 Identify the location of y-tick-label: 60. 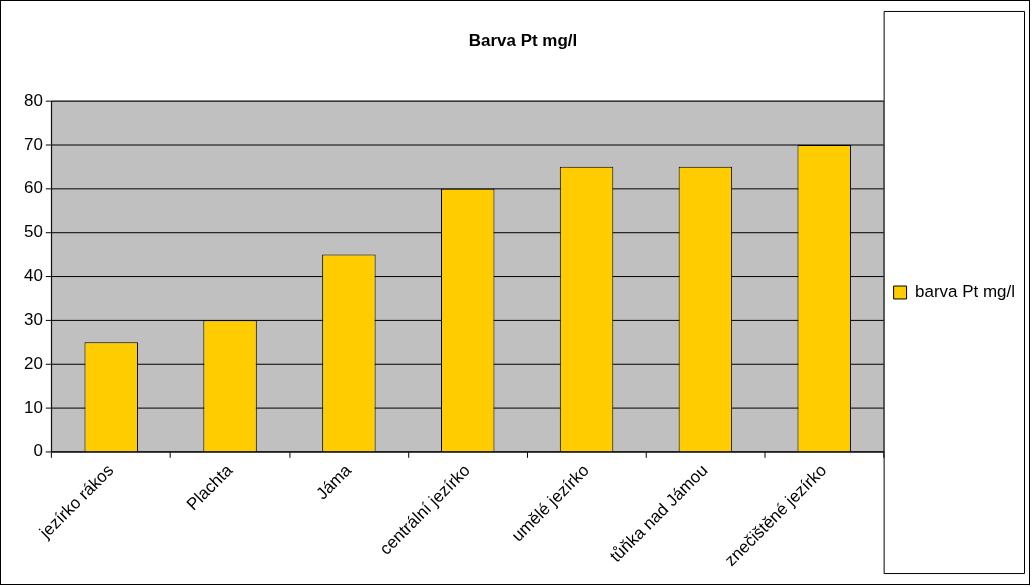
(33, 188).